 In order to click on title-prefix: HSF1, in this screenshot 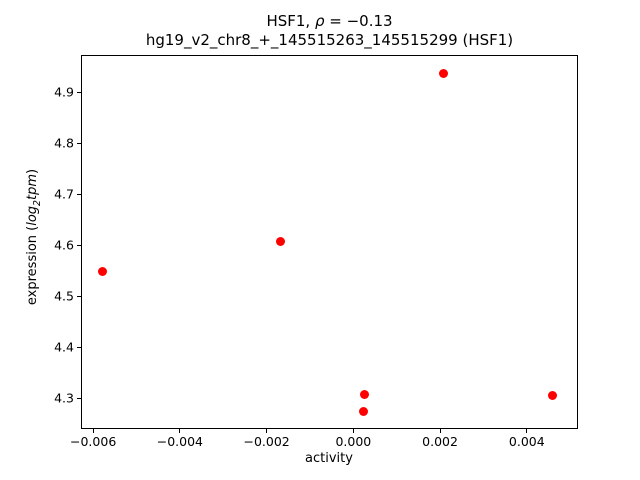, I will do `click(290, 21)`.